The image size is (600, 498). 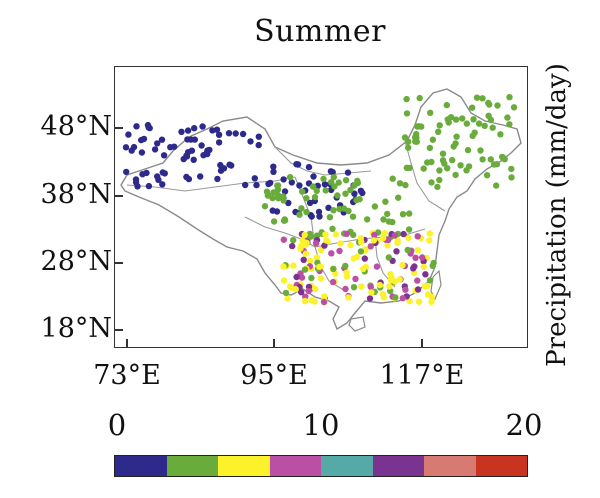 What do you see at coordinates (117, 425) in the screenshot?
I see `colorbar-tick-label: 0` at bounding box center [117, 425].